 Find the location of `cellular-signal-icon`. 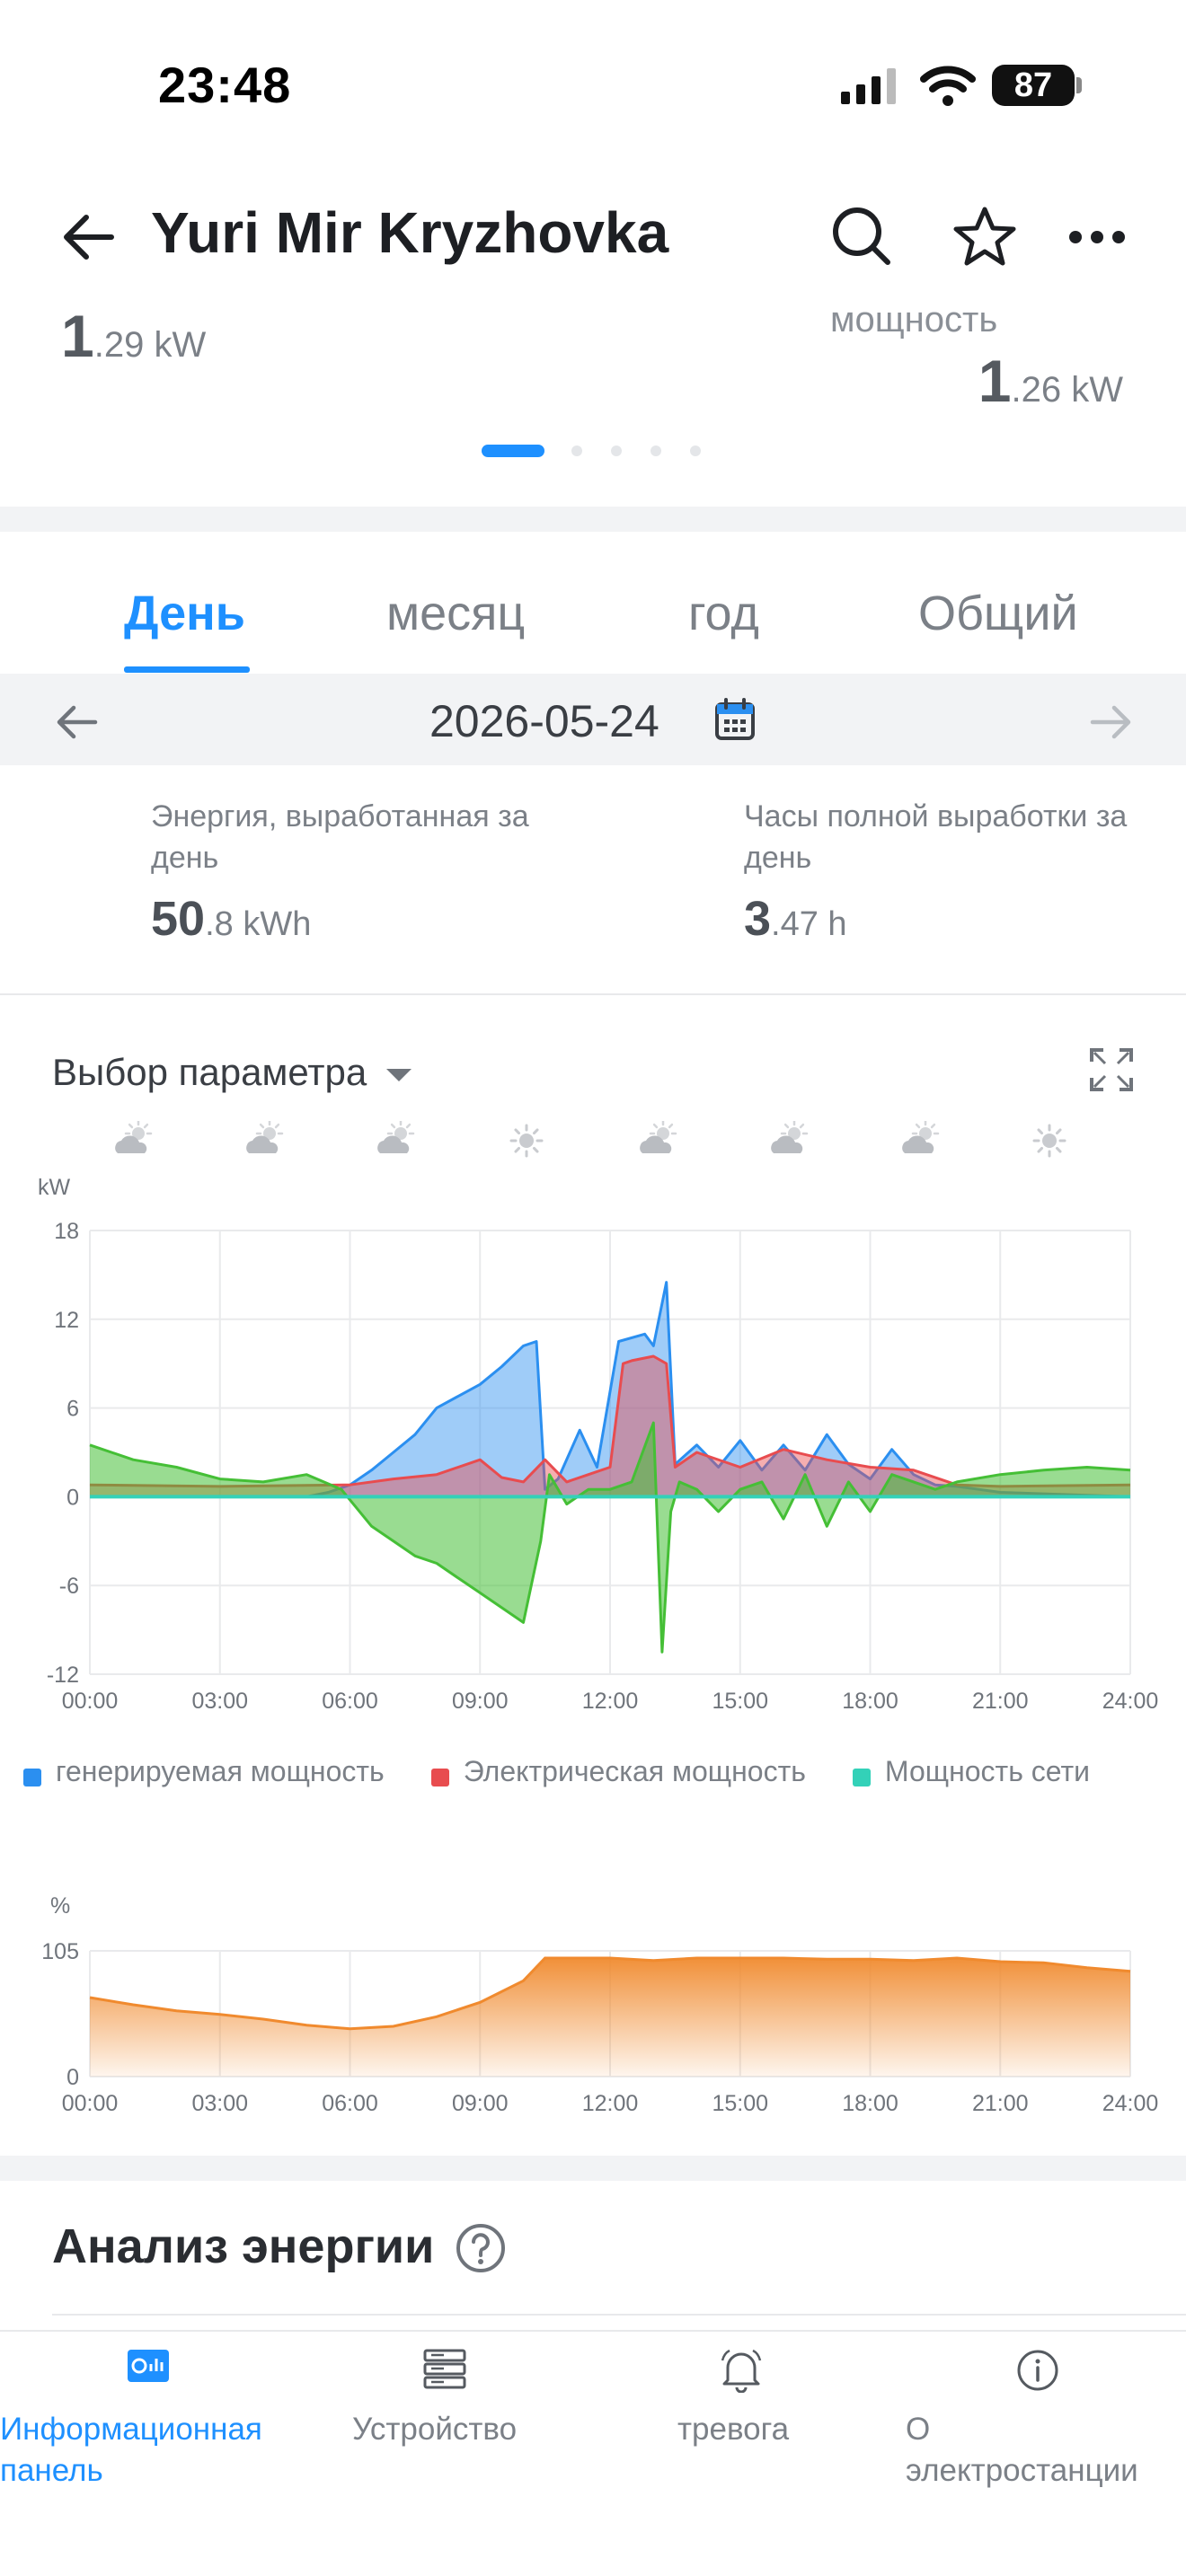

cellular-signal-icon is located at coordinates (868, 86).